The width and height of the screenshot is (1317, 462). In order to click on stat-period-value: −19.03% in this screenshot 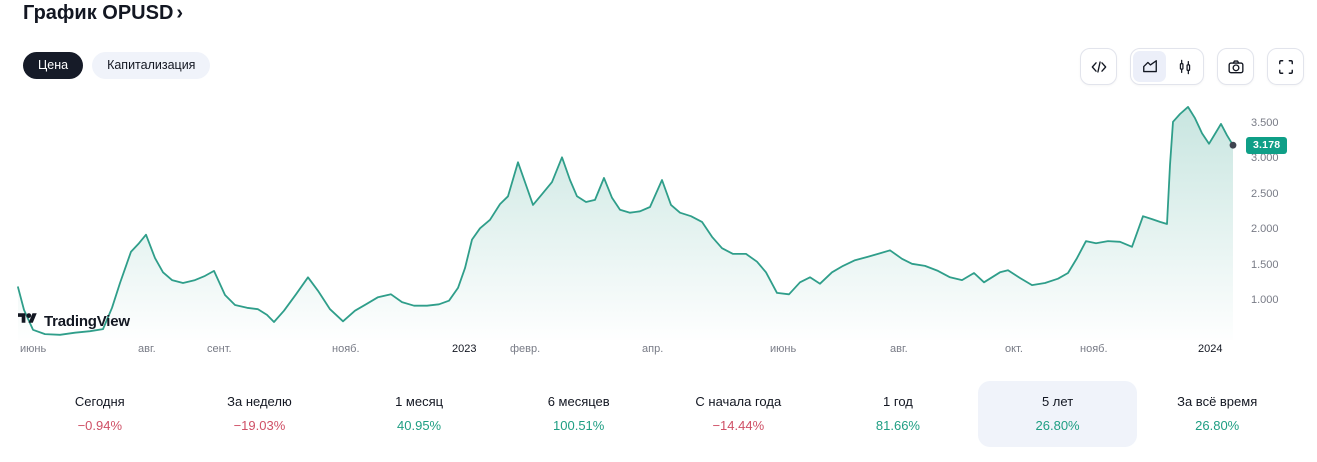, I will do `click(259, 425)`.